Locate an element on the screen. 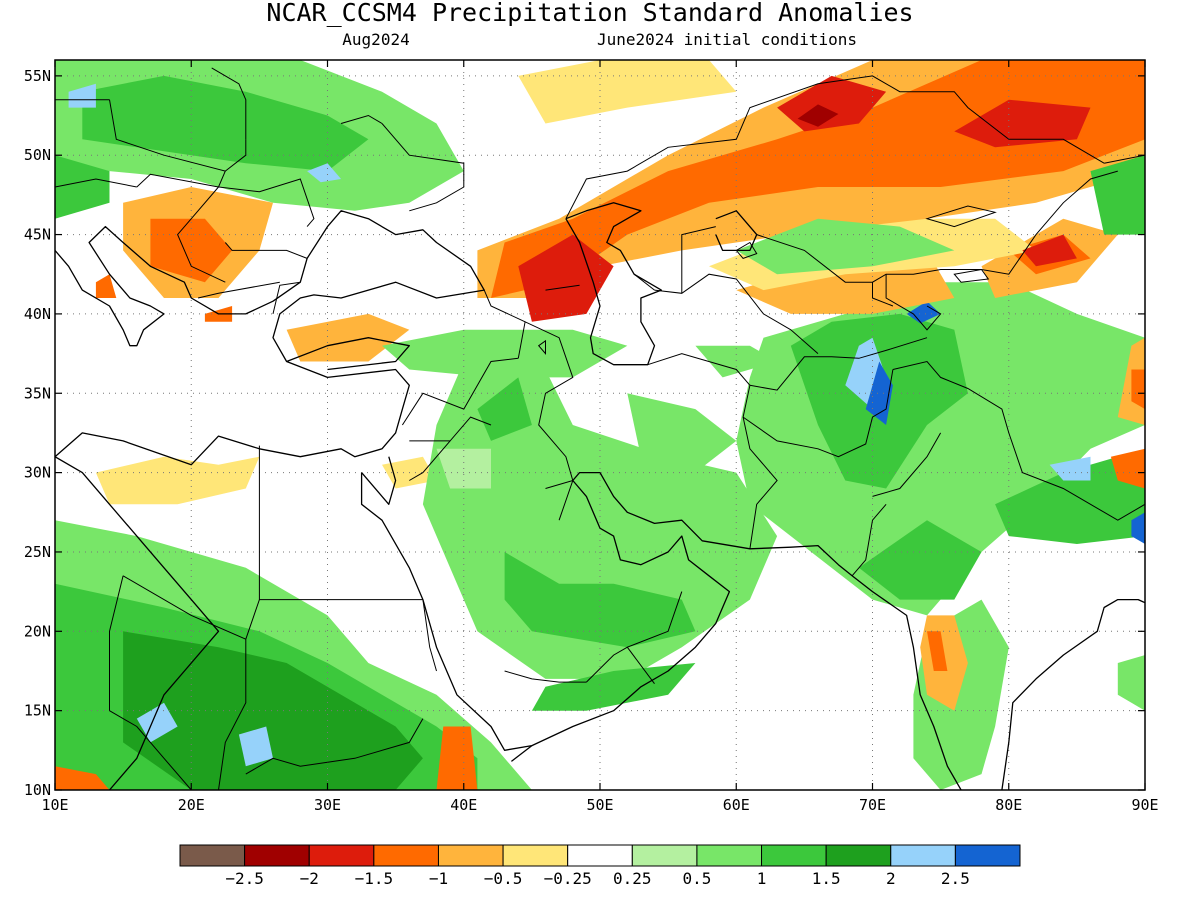  lon-label-60E: 60E is located at coordinates (736, 805).